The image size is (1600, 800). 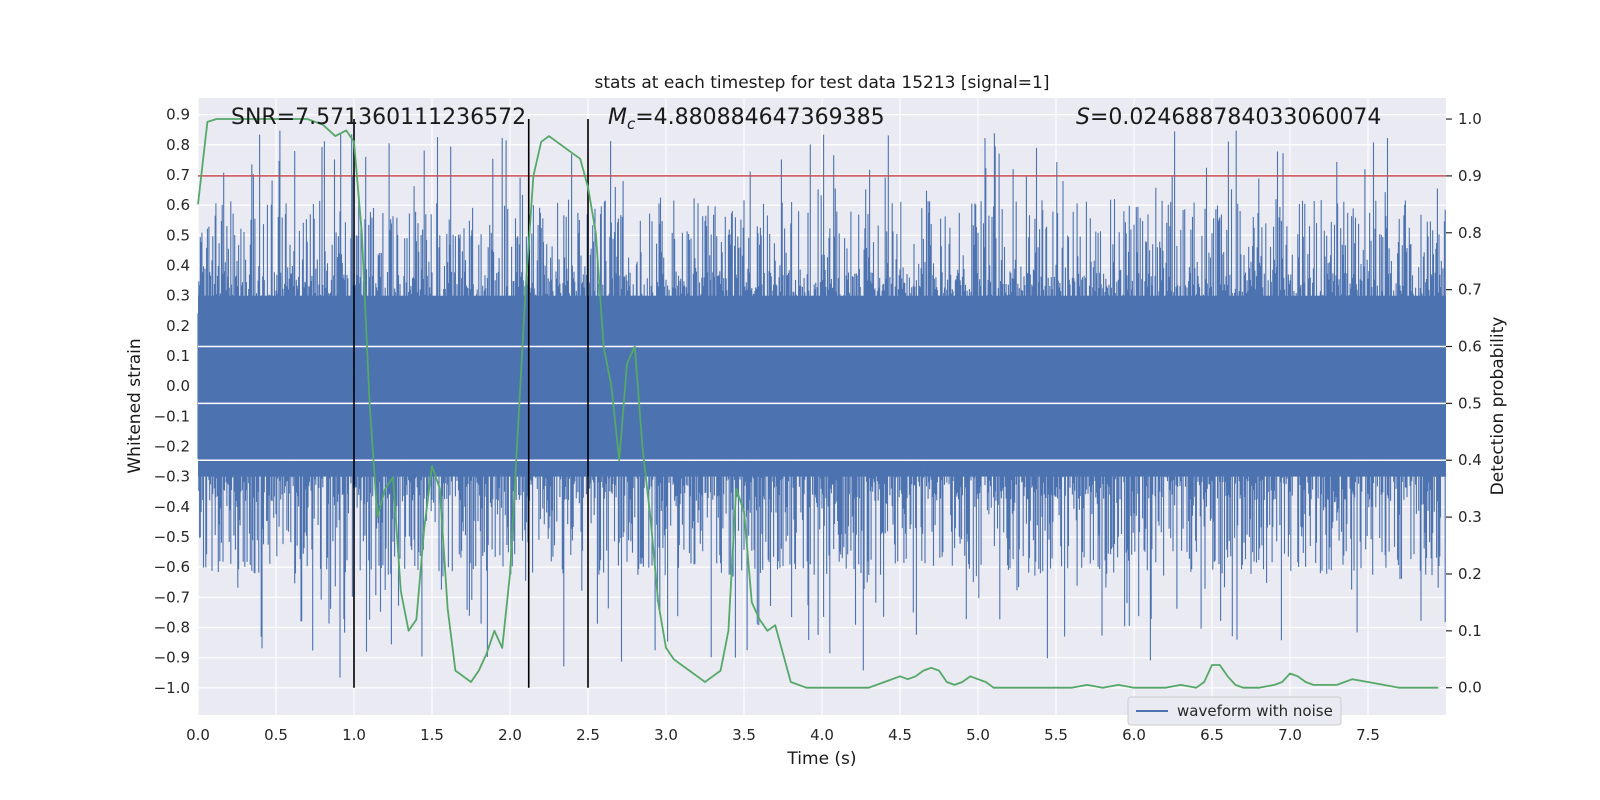 What do you see at coordinates (178, 386) in the screenshot?
I see `y-left-tick-label: 0.0` at bounding box center [178, 386].